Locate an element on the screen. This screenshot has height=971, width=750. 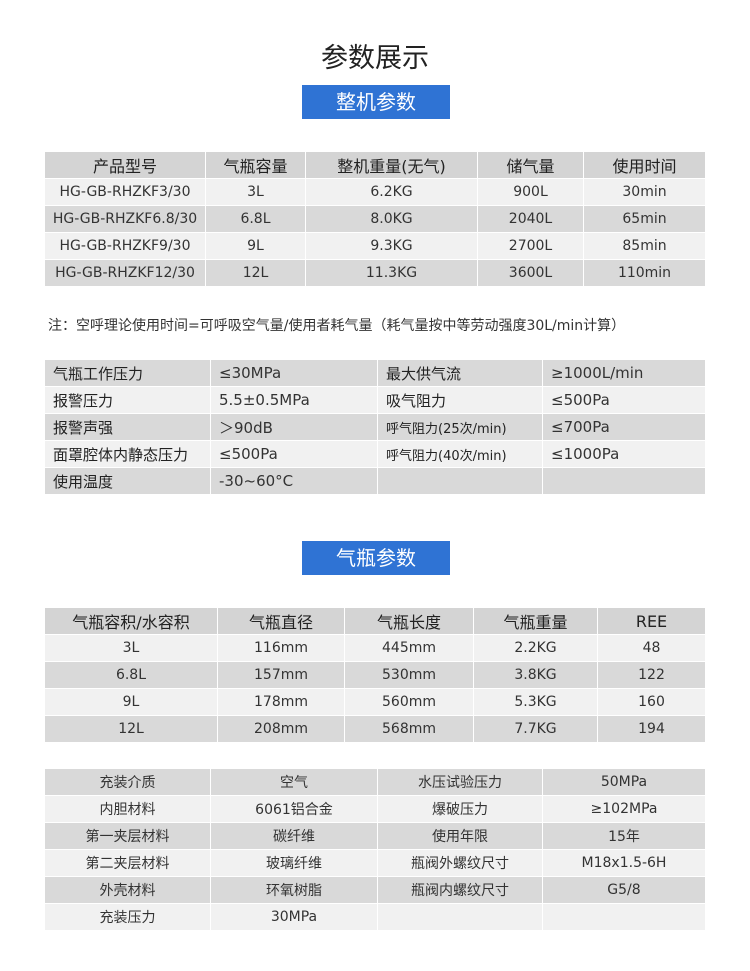
table-cell: 使用温度 is located at coordinates (127, 481).